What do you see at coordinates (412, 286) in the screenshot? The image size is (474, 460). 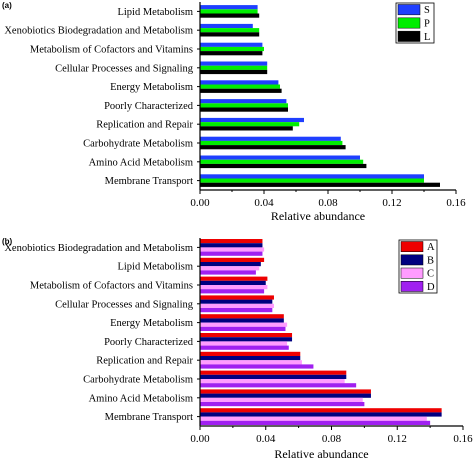 I see `legend-swatch-d` at bounding box center [412, 286].